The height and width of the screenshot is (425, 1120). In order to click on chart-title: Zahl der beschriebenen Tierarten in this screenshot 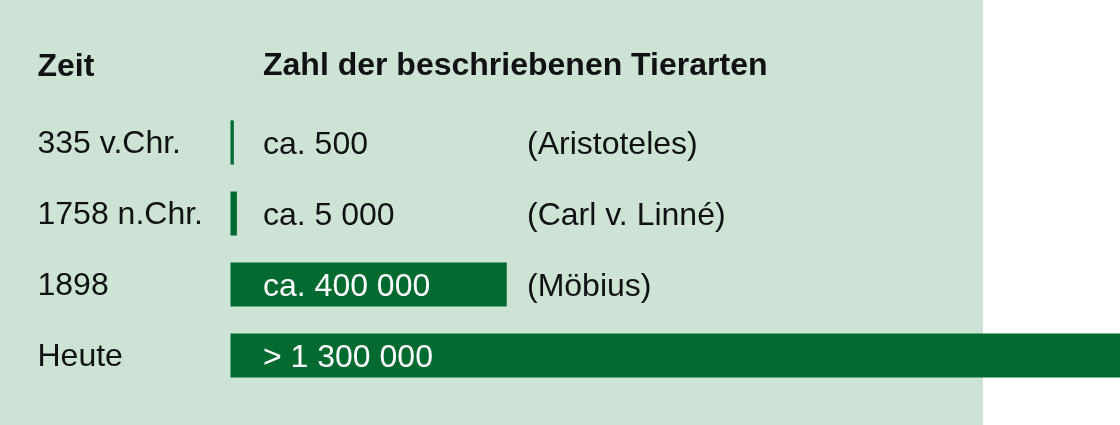, I will do `click(515, 64)`.